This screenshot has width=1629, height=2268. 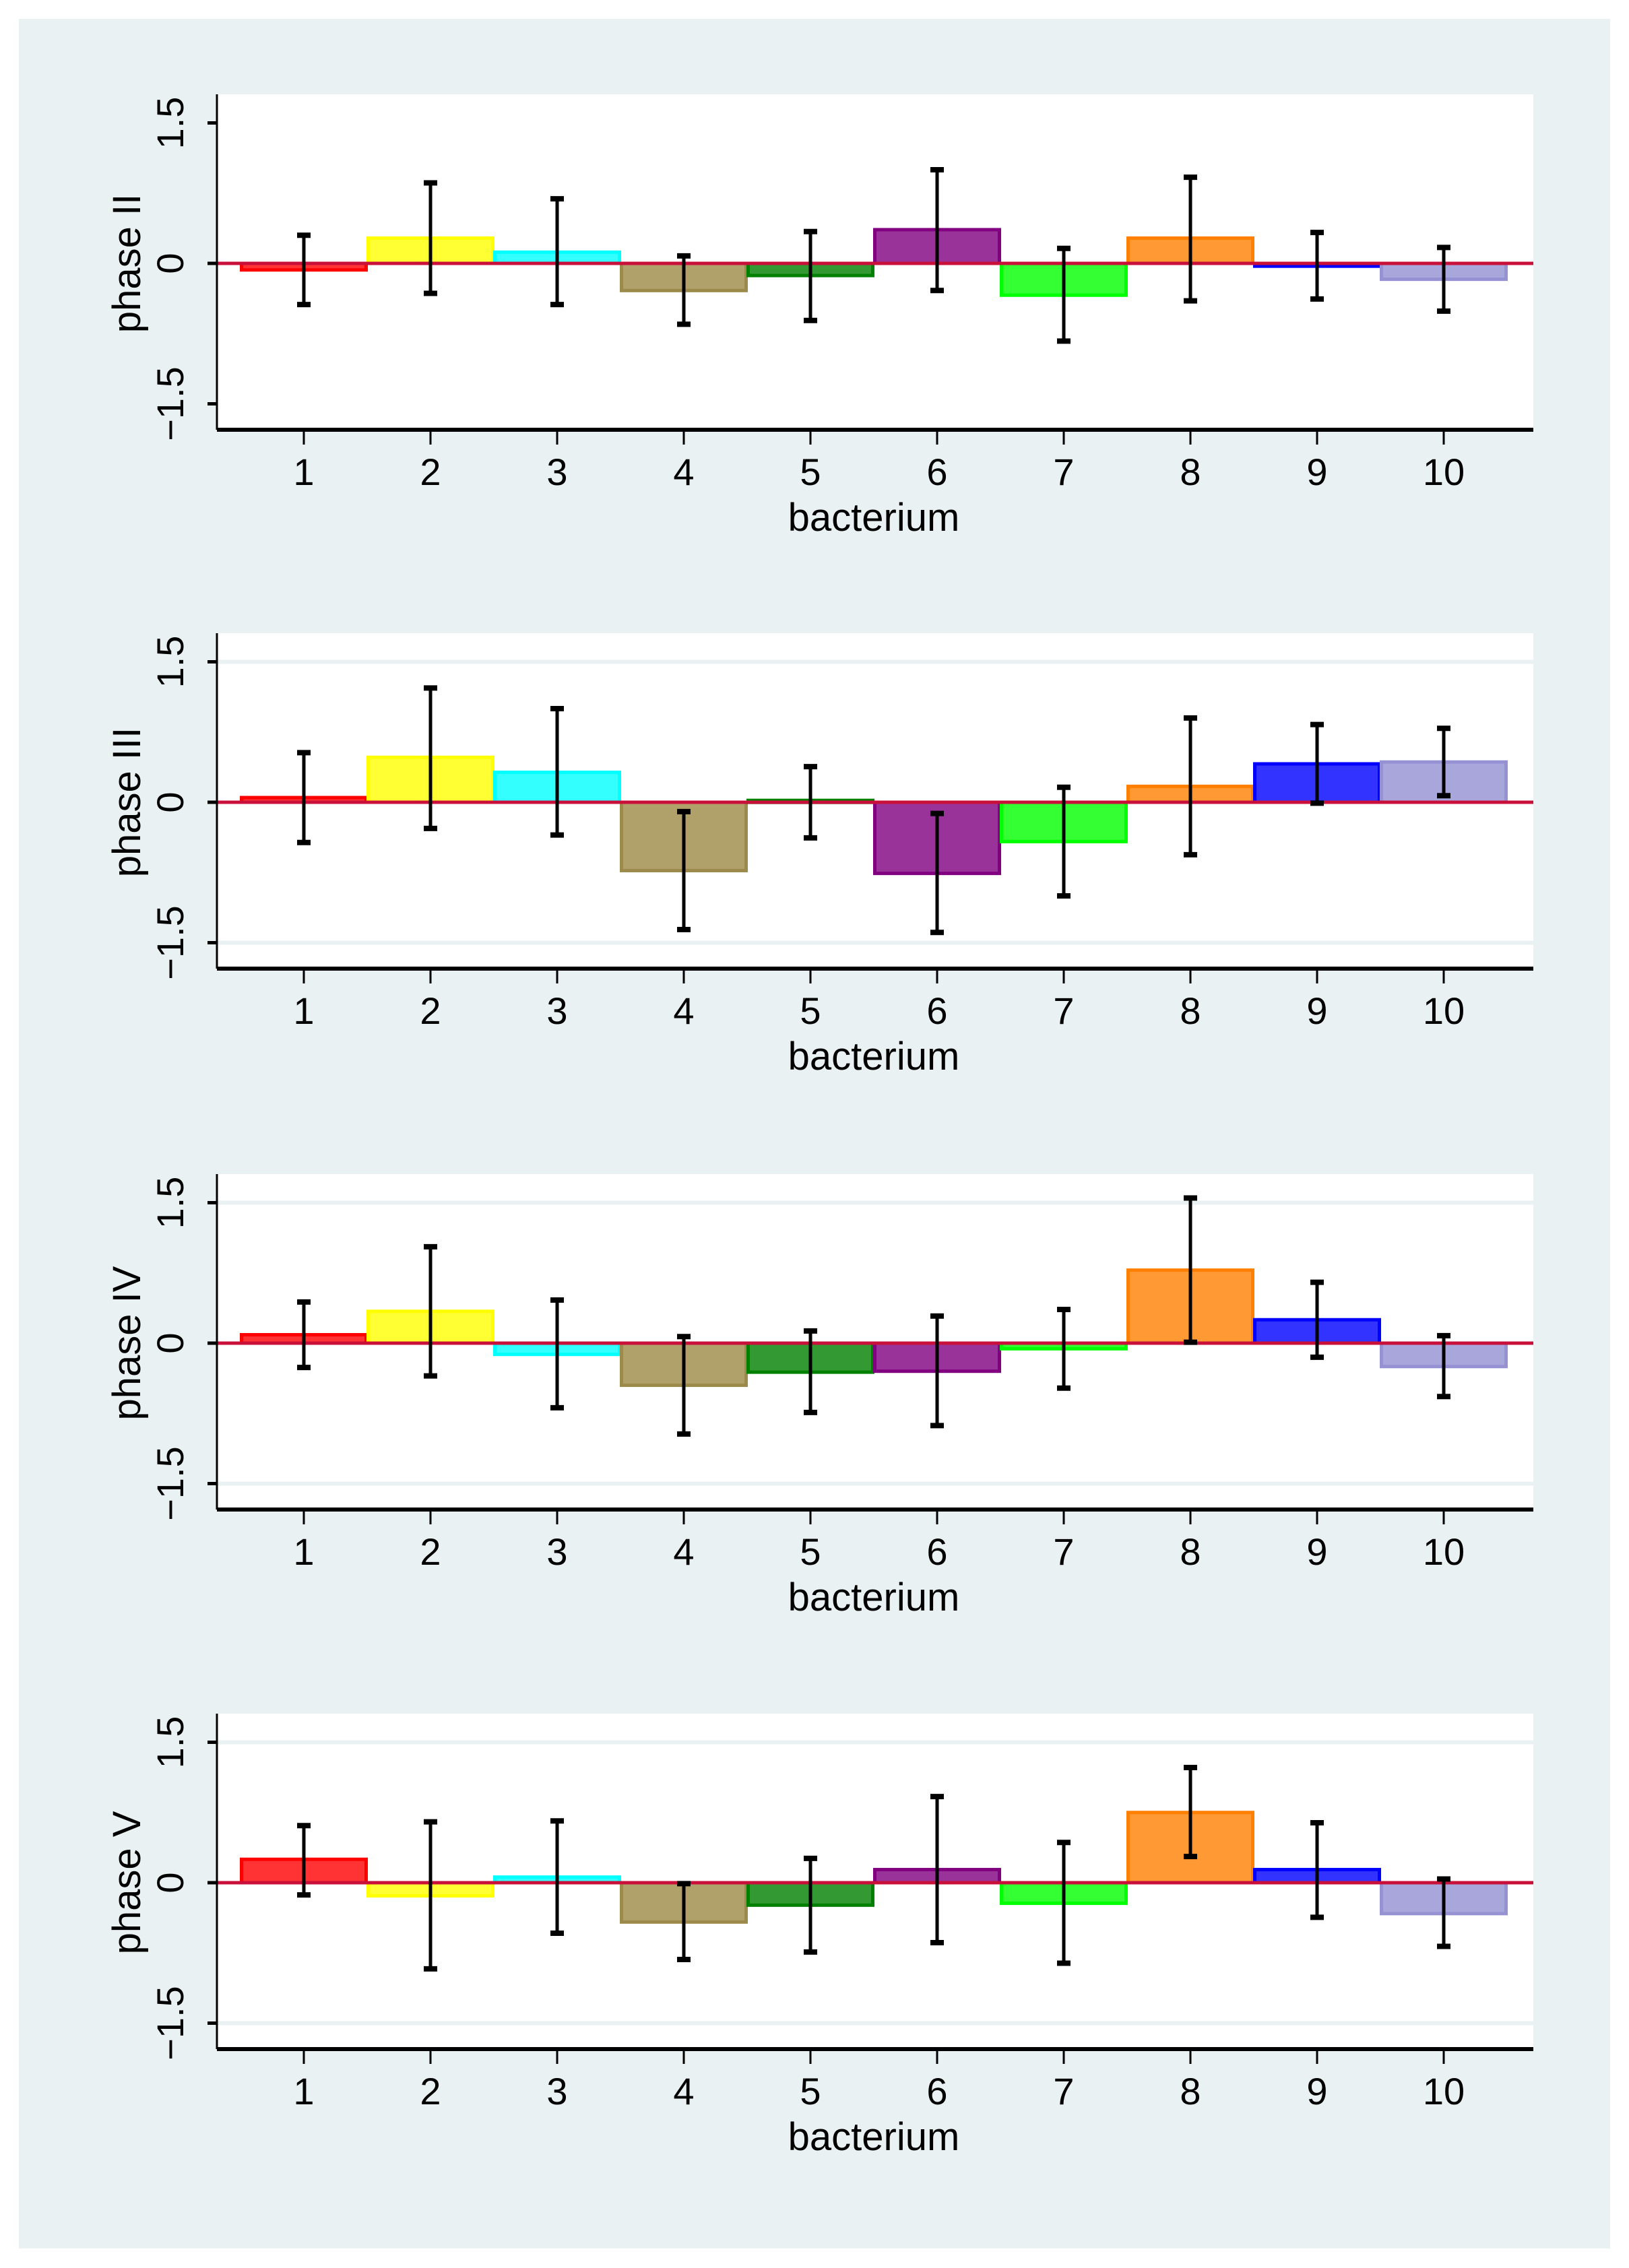 I want to click on y-axis-title: phase IV, so click(x=127, y=1343).